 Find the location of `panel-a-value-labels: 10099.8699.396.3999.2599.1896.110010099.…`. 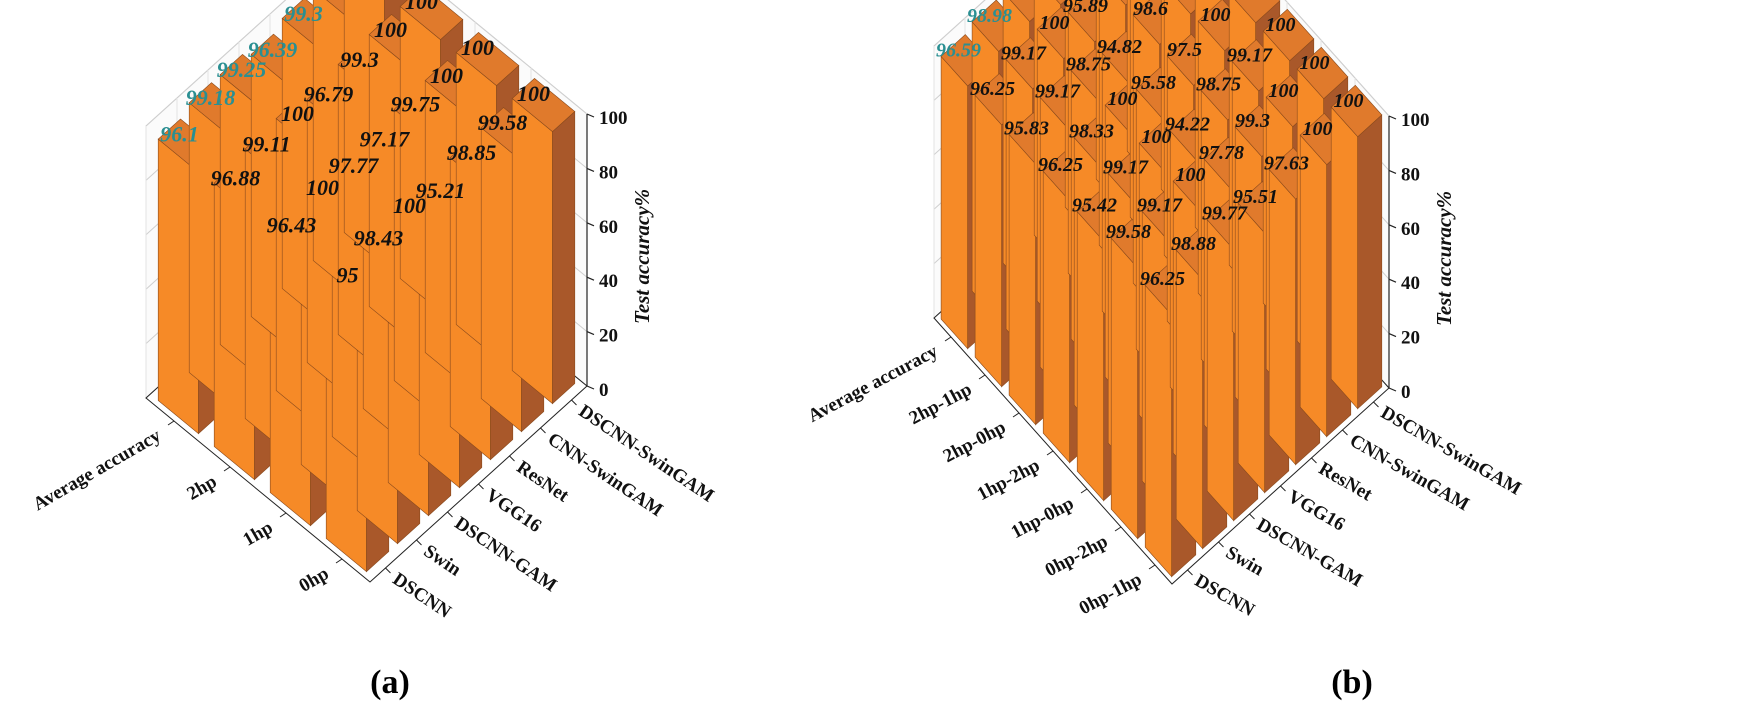

panel-a-value-labels: 10099.8699.396.3999.2599.1896.110010099.… is located at coordinates (355, 144).